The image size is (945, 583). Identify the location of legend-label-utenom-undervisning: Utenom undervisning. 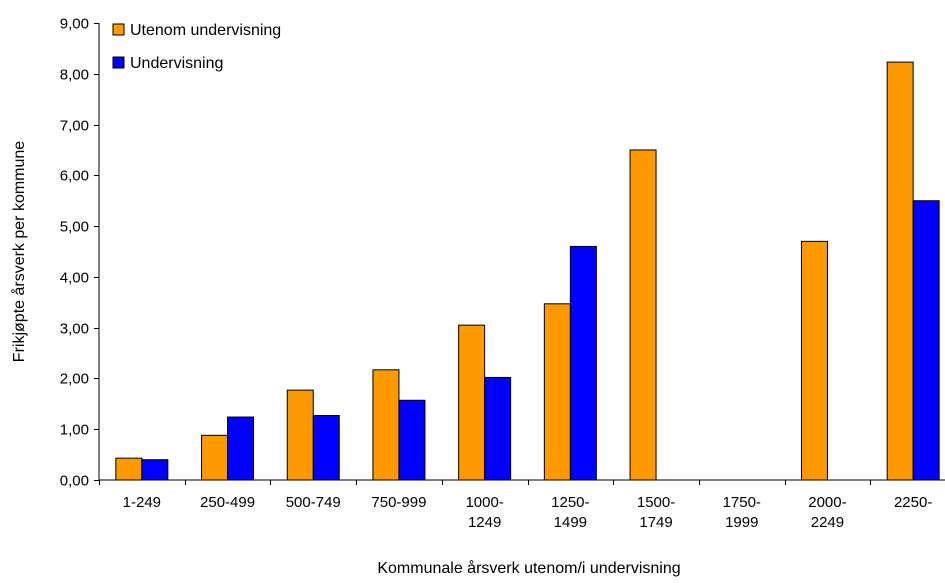
(205, 30).